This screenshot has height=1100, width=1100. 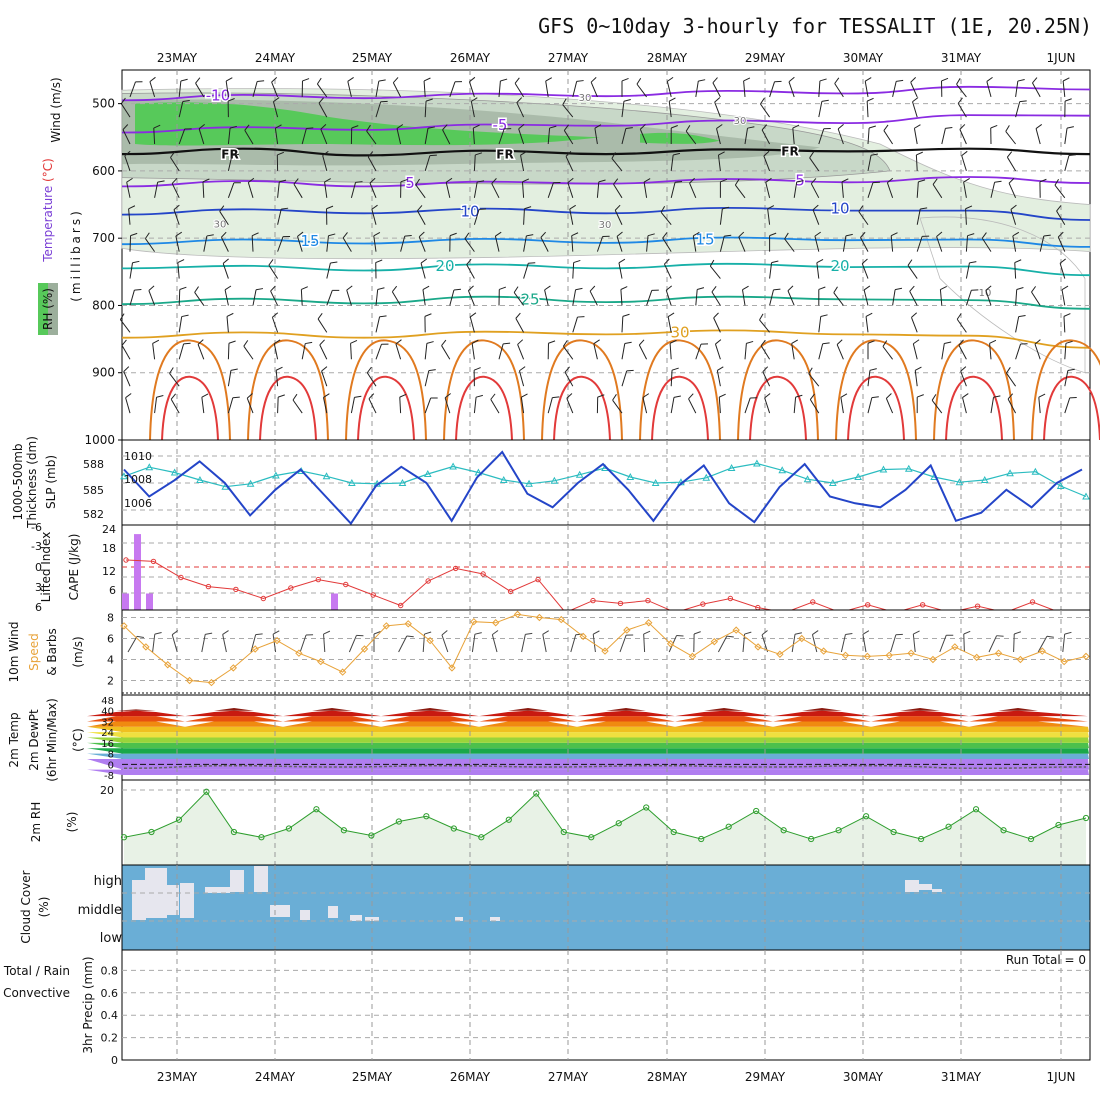 I want to click on rh-contour-label: 30, so click(x=605, y=225).